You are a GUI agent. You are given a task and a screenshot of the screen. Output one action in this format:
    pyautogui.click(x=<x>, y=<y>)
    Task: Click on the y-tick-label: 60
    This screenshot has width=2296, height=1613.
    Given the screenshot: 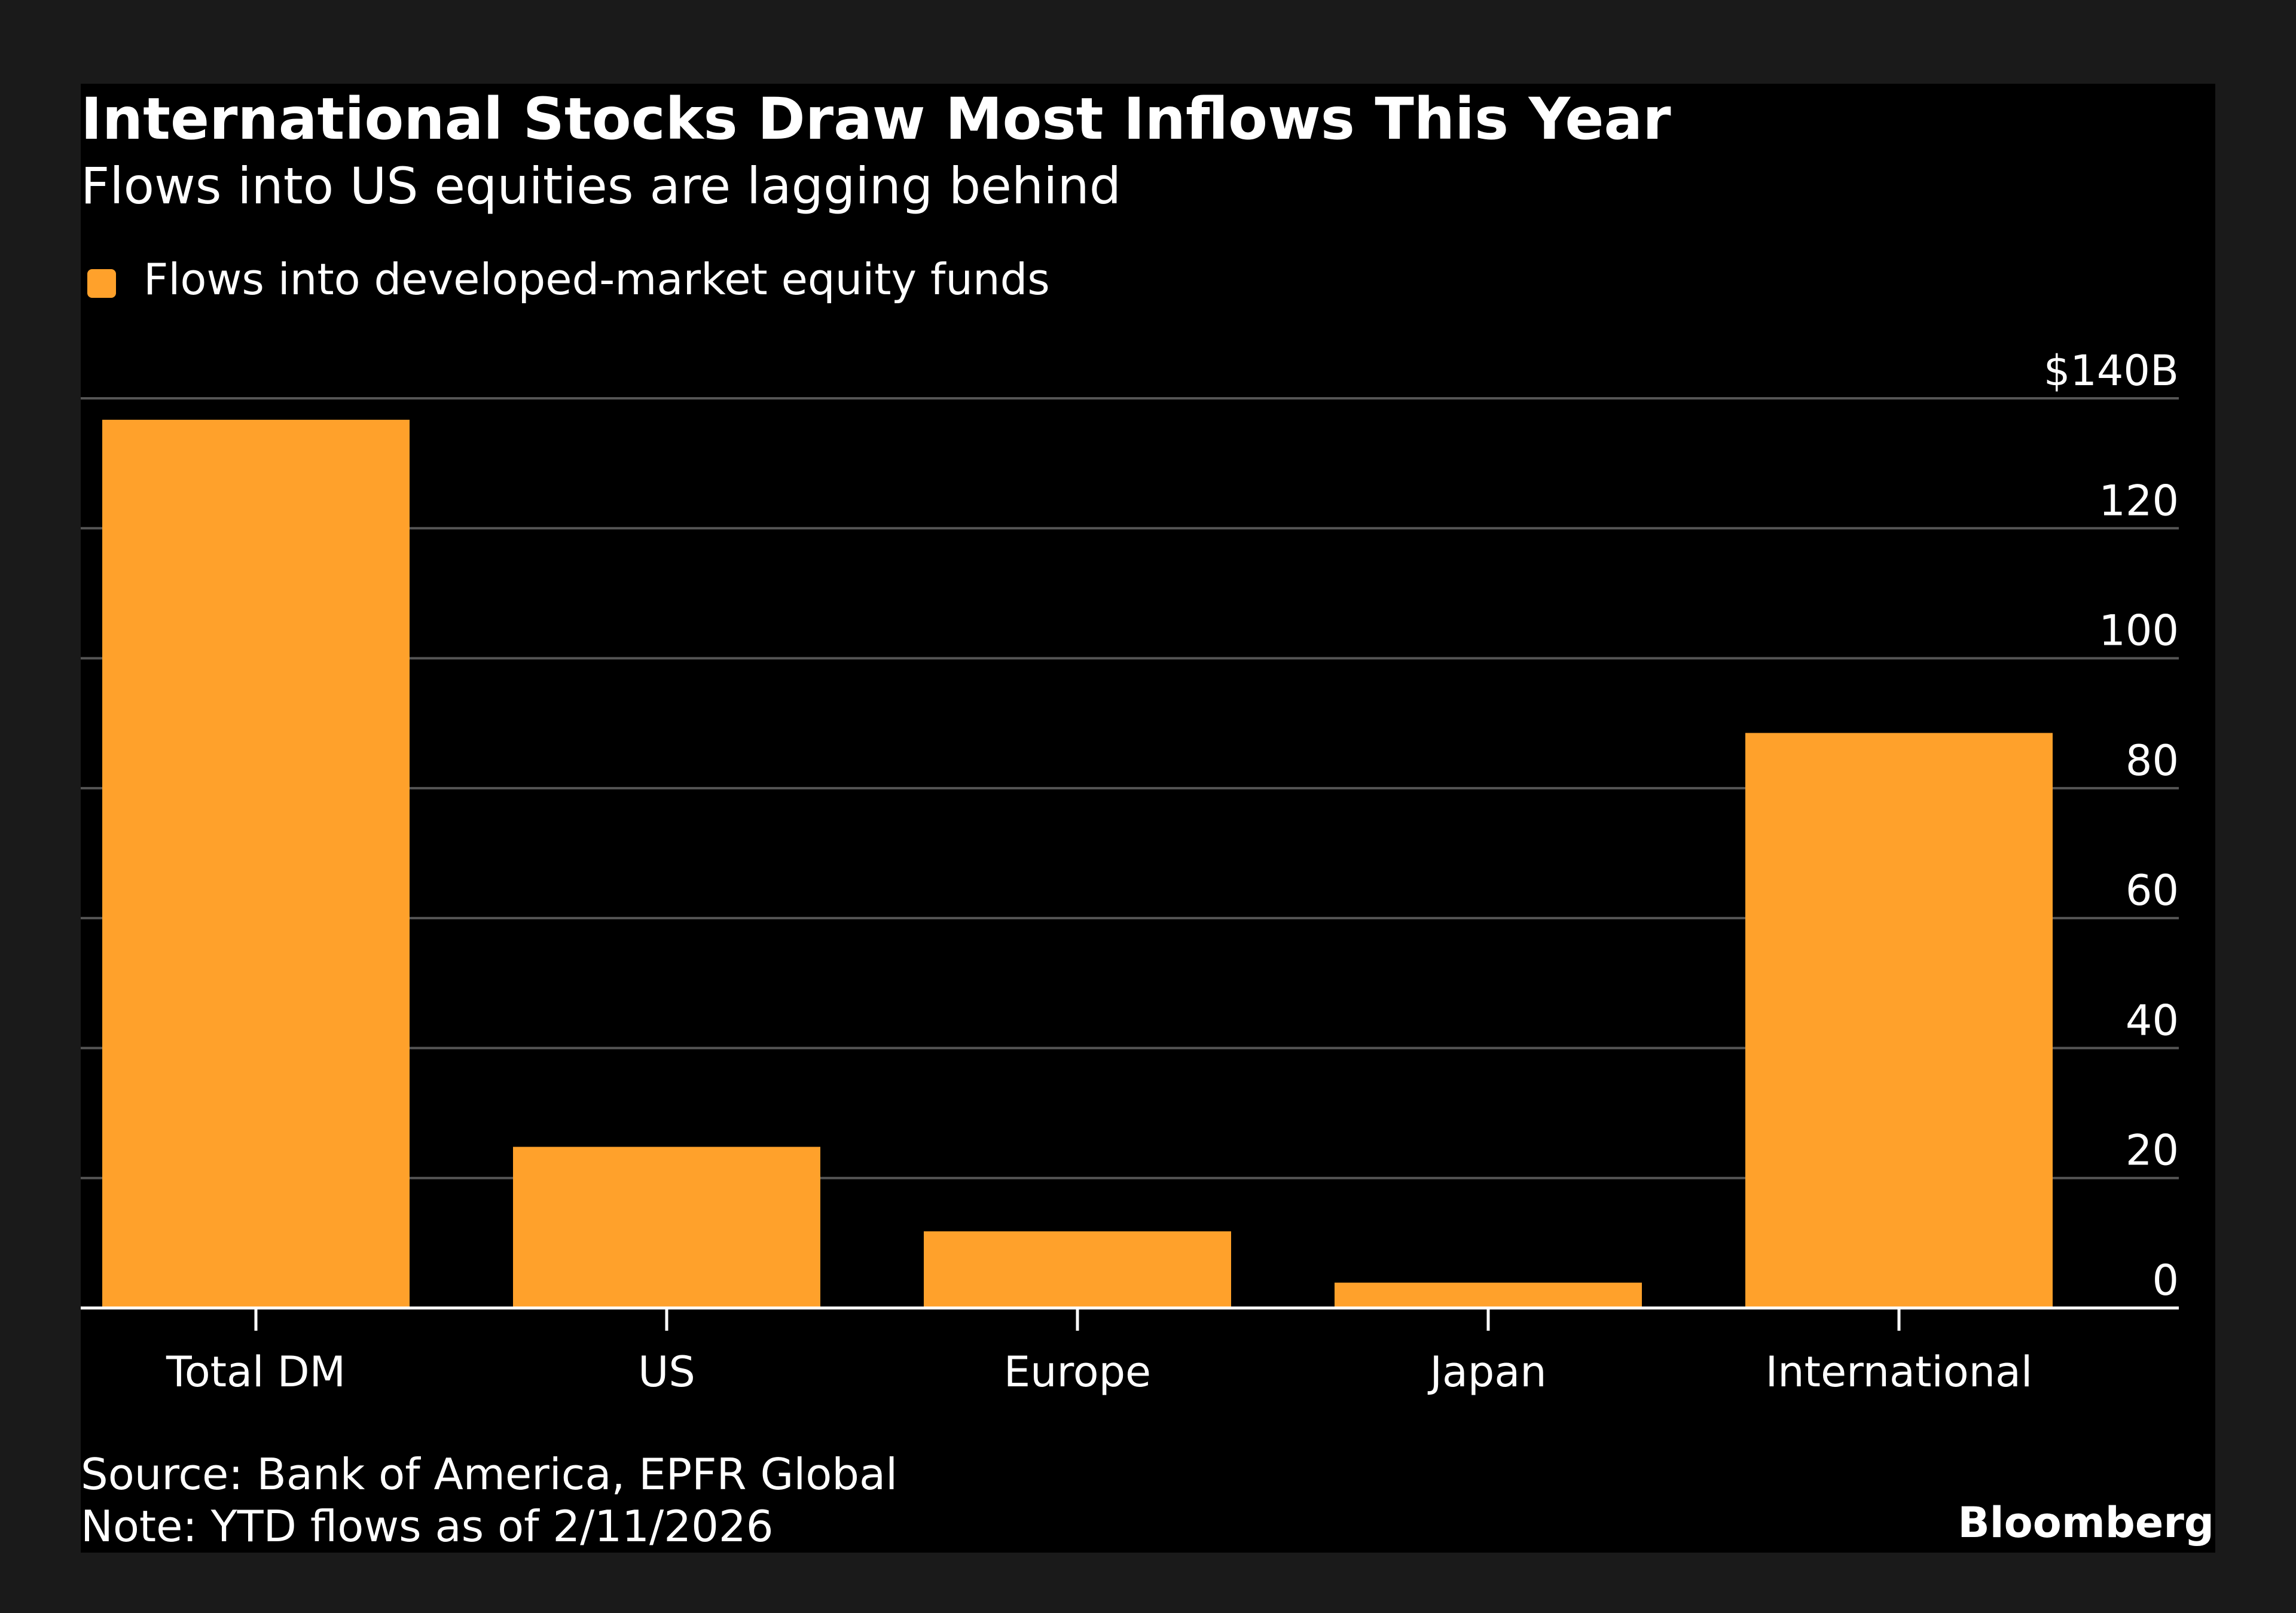 What is the action you would take?
    pyautogui.click(x=2152, y=891)
    